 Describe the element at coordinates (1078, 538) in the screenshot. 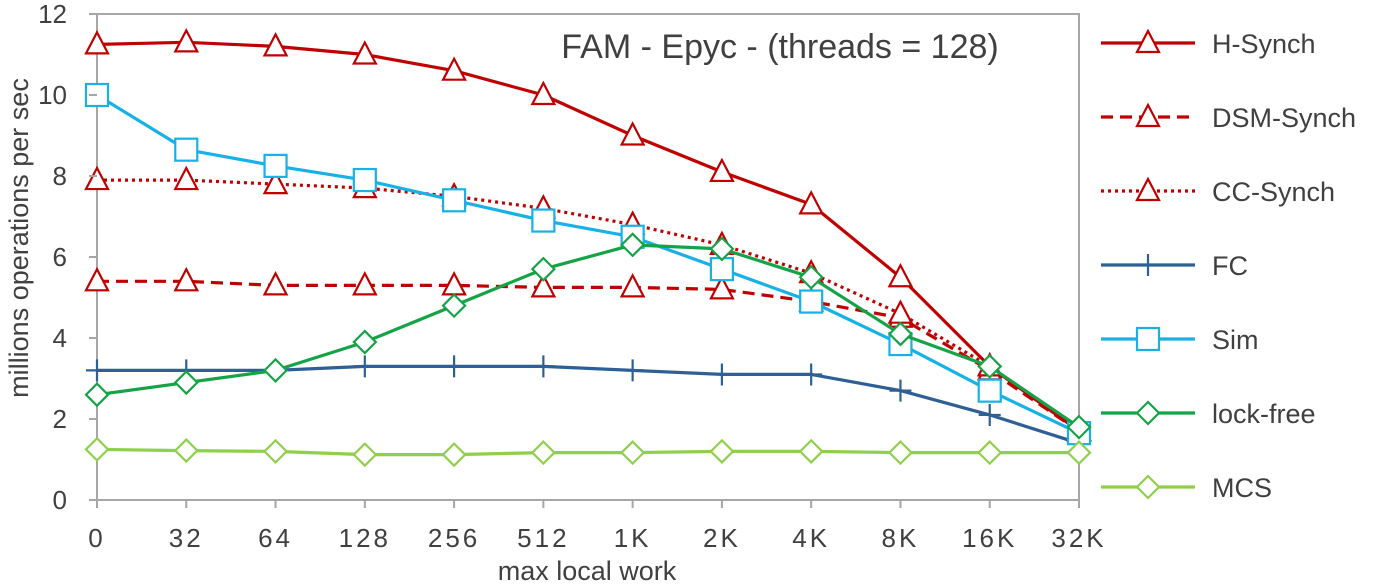

I see `x-tick-label: 32K` at that location.